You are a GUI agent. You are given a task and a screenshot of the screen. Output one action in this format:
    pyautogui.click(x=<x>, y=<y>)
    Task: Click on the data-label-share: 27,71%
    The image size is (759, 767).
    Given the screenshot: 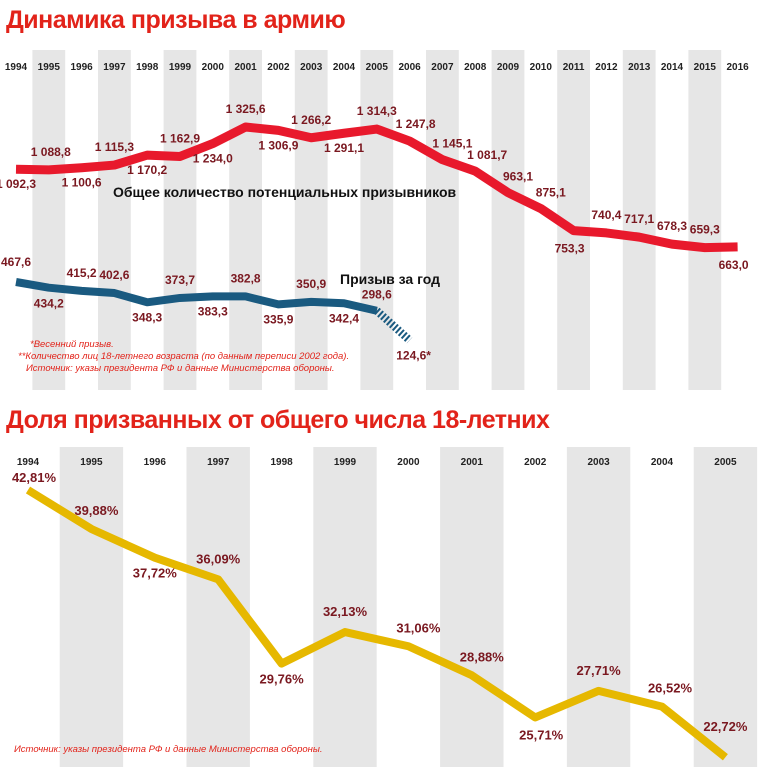 What is the action you would take?
    pyautogui.click(x=599, y=670)
    